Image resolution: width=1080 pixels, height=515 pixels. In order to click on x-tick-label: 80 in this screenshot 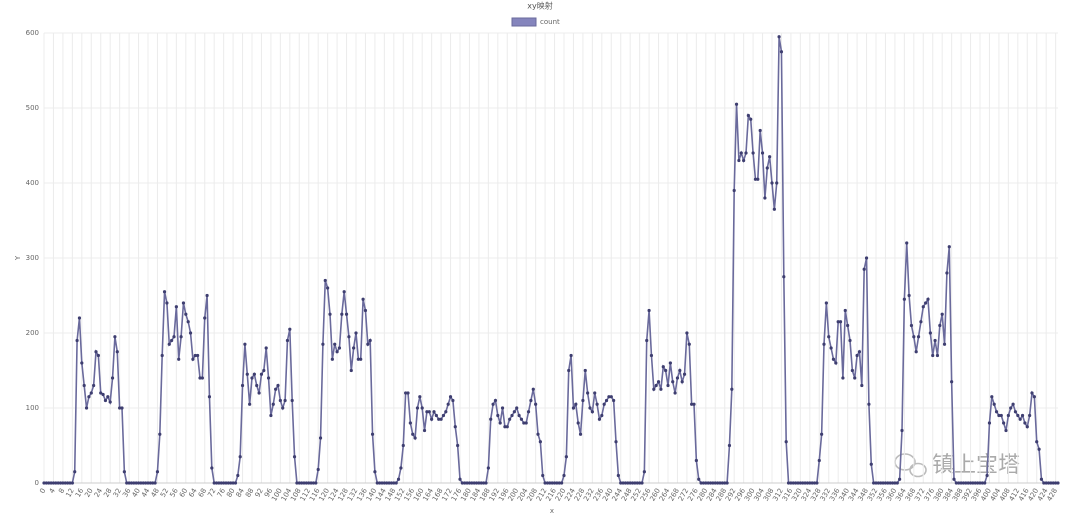, I will do `click(230, 493)`.